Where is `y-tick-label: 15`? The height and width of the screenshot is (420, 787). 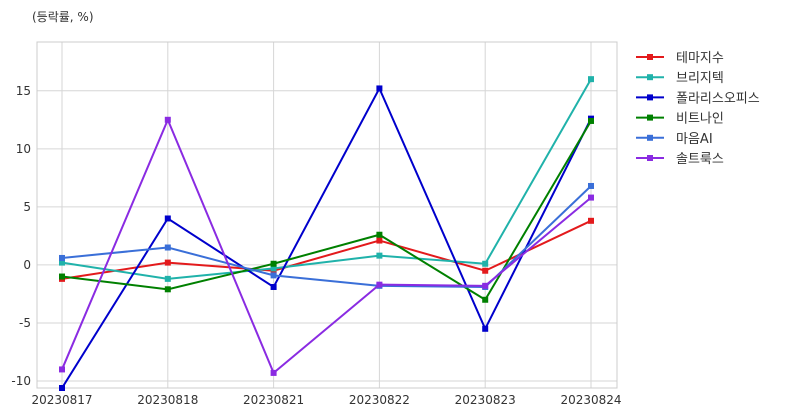
y-tick-label: 15 is located at coordinates (23, 91).